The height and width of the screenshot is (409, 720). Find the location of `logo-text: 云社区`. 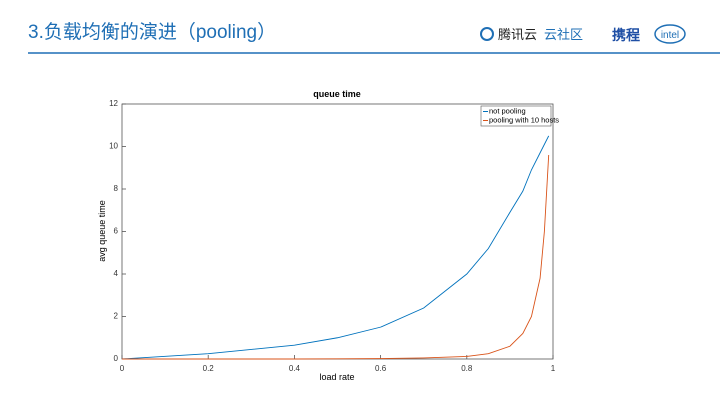

logo-text: 云社区 is located at coordinates (563, 34).